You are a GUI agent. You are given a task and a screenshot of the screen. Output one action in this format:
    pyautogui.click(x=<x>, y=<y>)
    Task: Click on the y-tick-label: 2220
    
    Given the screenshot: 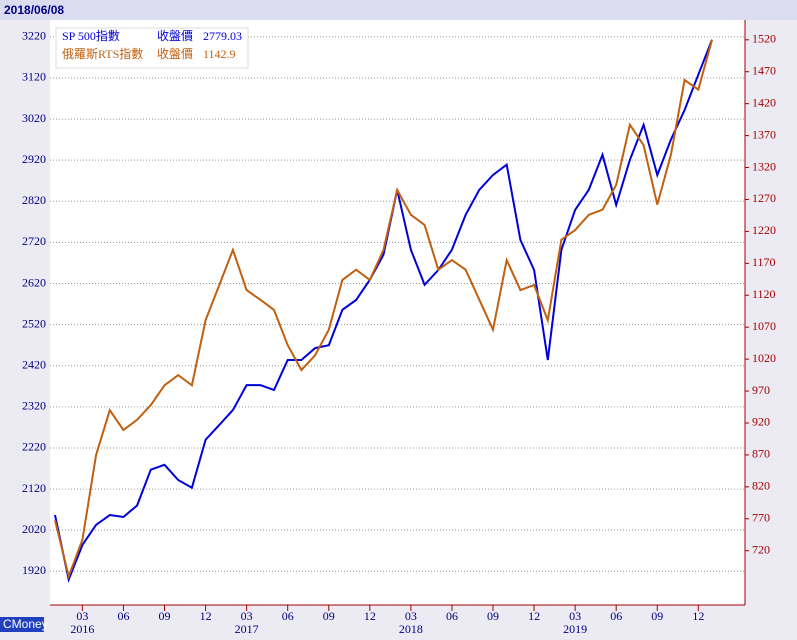 What is the action you would take?
    pyautogui.click(x=34, y=447)
    